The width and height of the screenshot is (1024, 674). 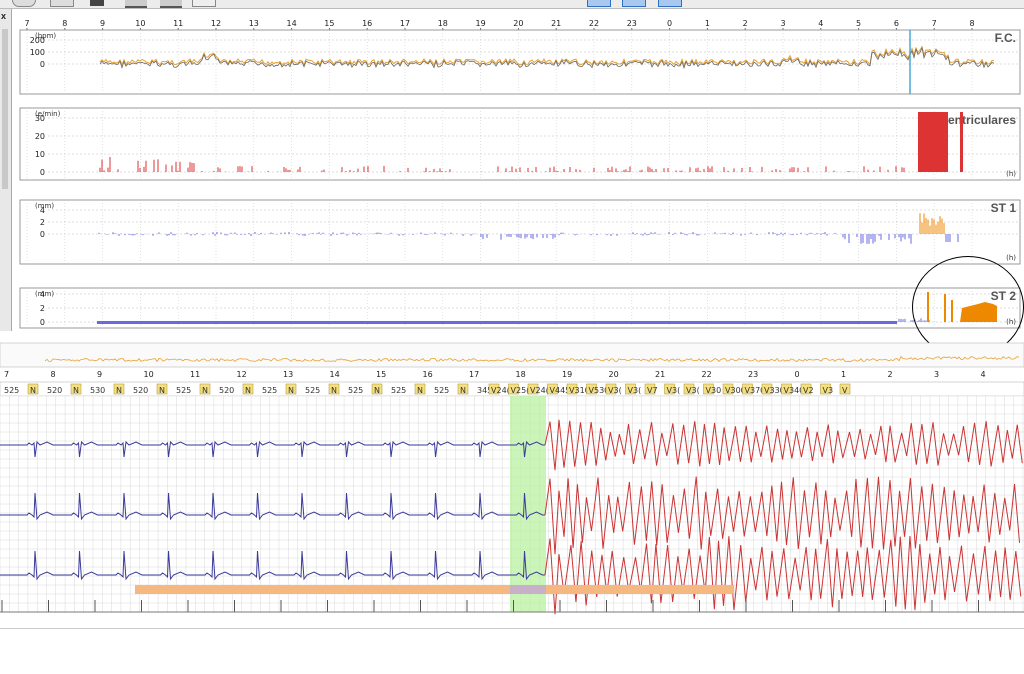 I want to click on panel-title: F.C., so click(x=1005, y=38).